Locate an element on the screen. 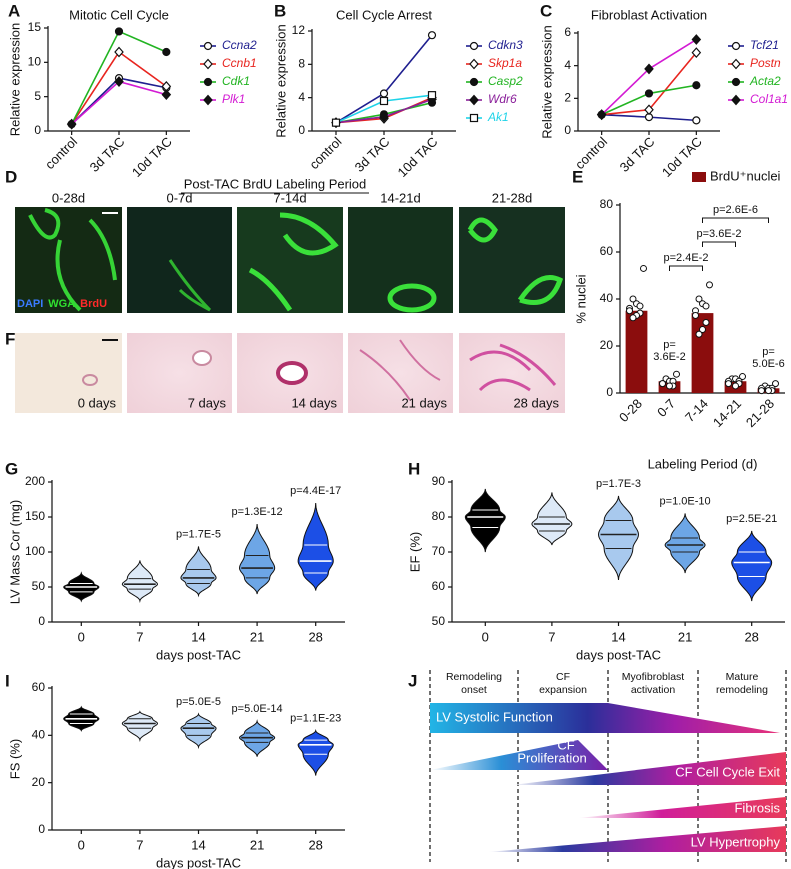  x-axis-label: Labeling Period (d) is located at coordinates (703, 463).